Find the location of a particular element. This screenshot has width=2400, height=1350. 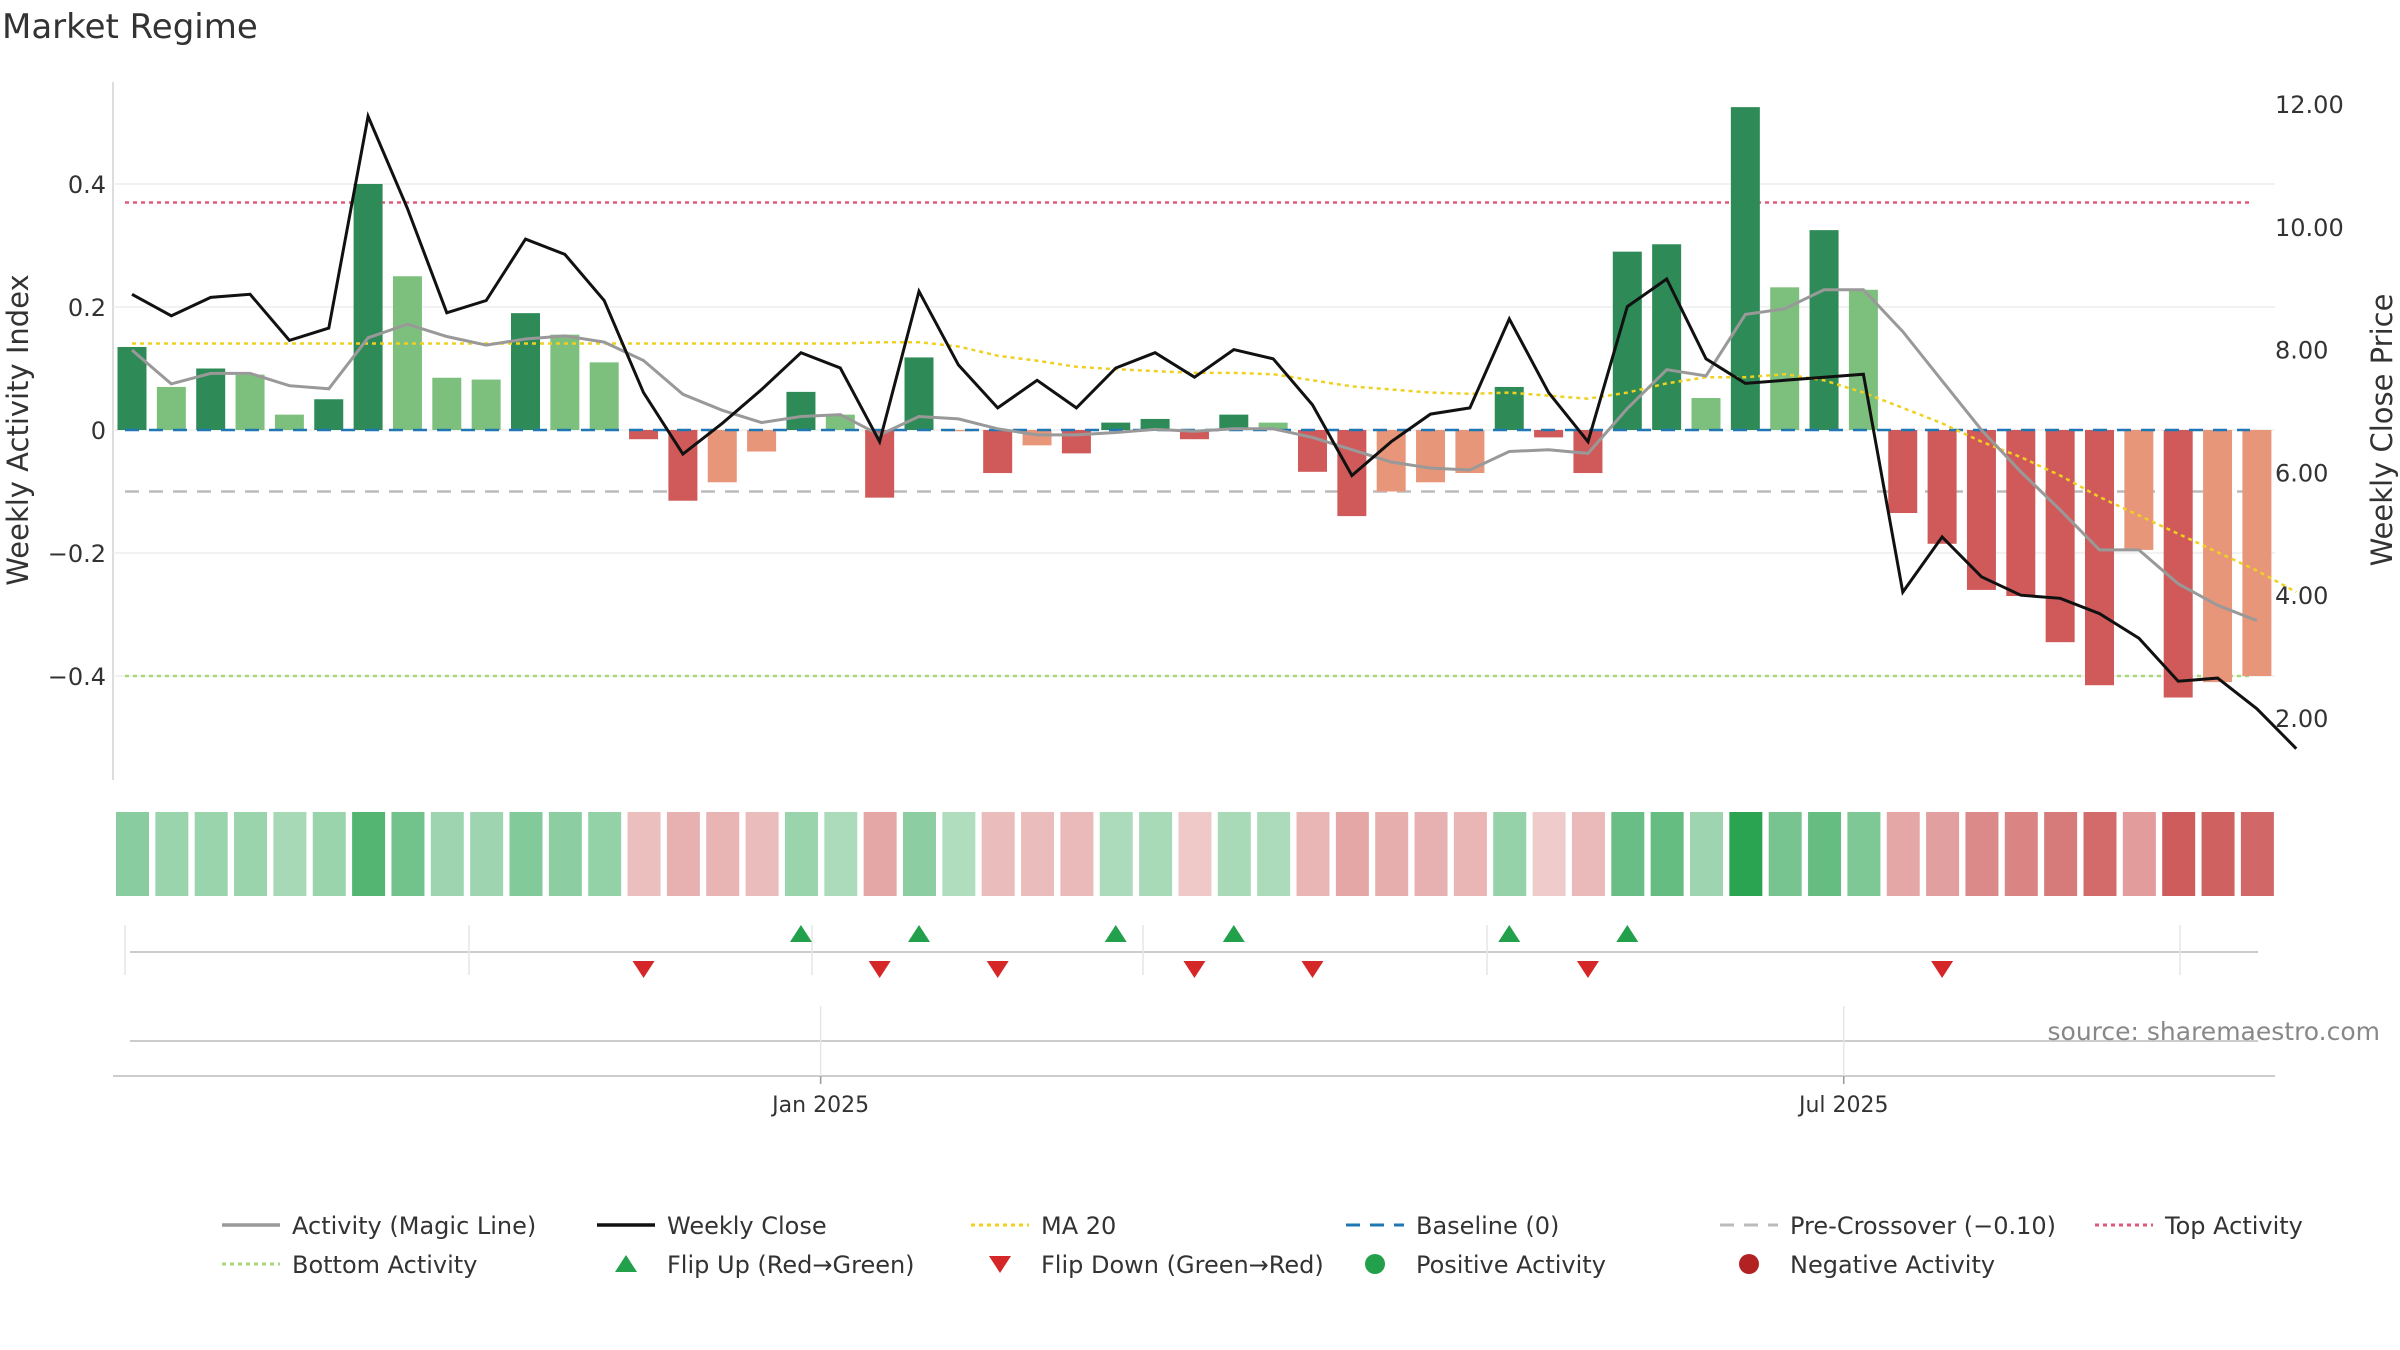

legend-label: Top Activity is located at coordinates (2233, 1226).